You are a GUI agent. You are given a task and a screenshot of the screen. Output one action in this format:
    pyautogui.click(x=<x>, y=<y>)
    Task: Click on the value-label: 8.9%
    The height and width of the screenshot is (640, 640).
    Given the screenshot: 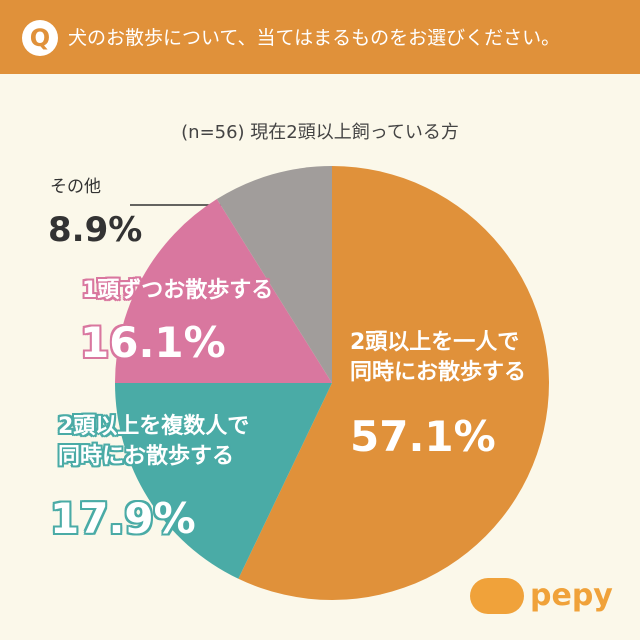 What is the action you would take?
    pyautogui.click(x=95, y=230)
    